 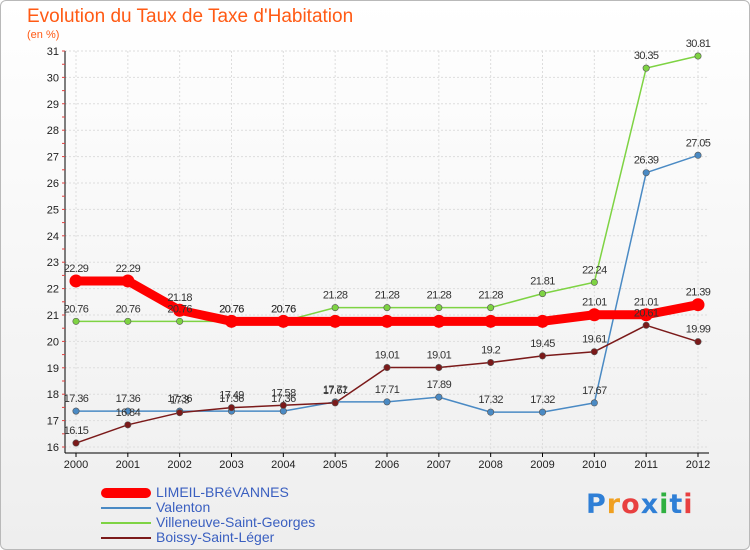 I want to click on legend-label: Villeneuve-Saint-Georges, so click(x=236, y=522).